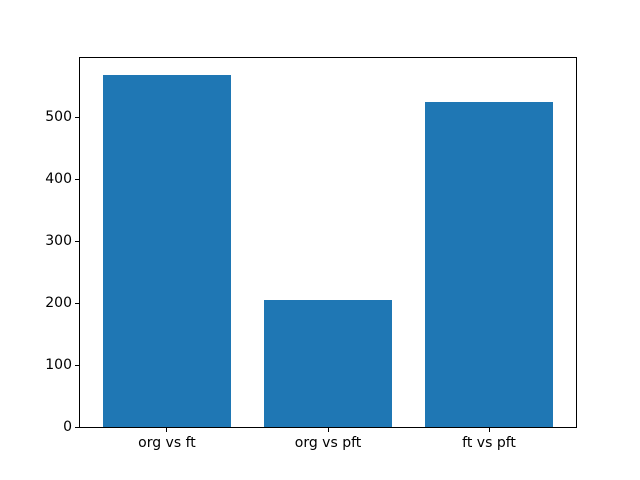 This screenshot has width=640, height=480. What do you see at coordinates (58, 303) in the screenshot?
I see `y-axis-tick-label: 200` at bounding box center [58, 303].